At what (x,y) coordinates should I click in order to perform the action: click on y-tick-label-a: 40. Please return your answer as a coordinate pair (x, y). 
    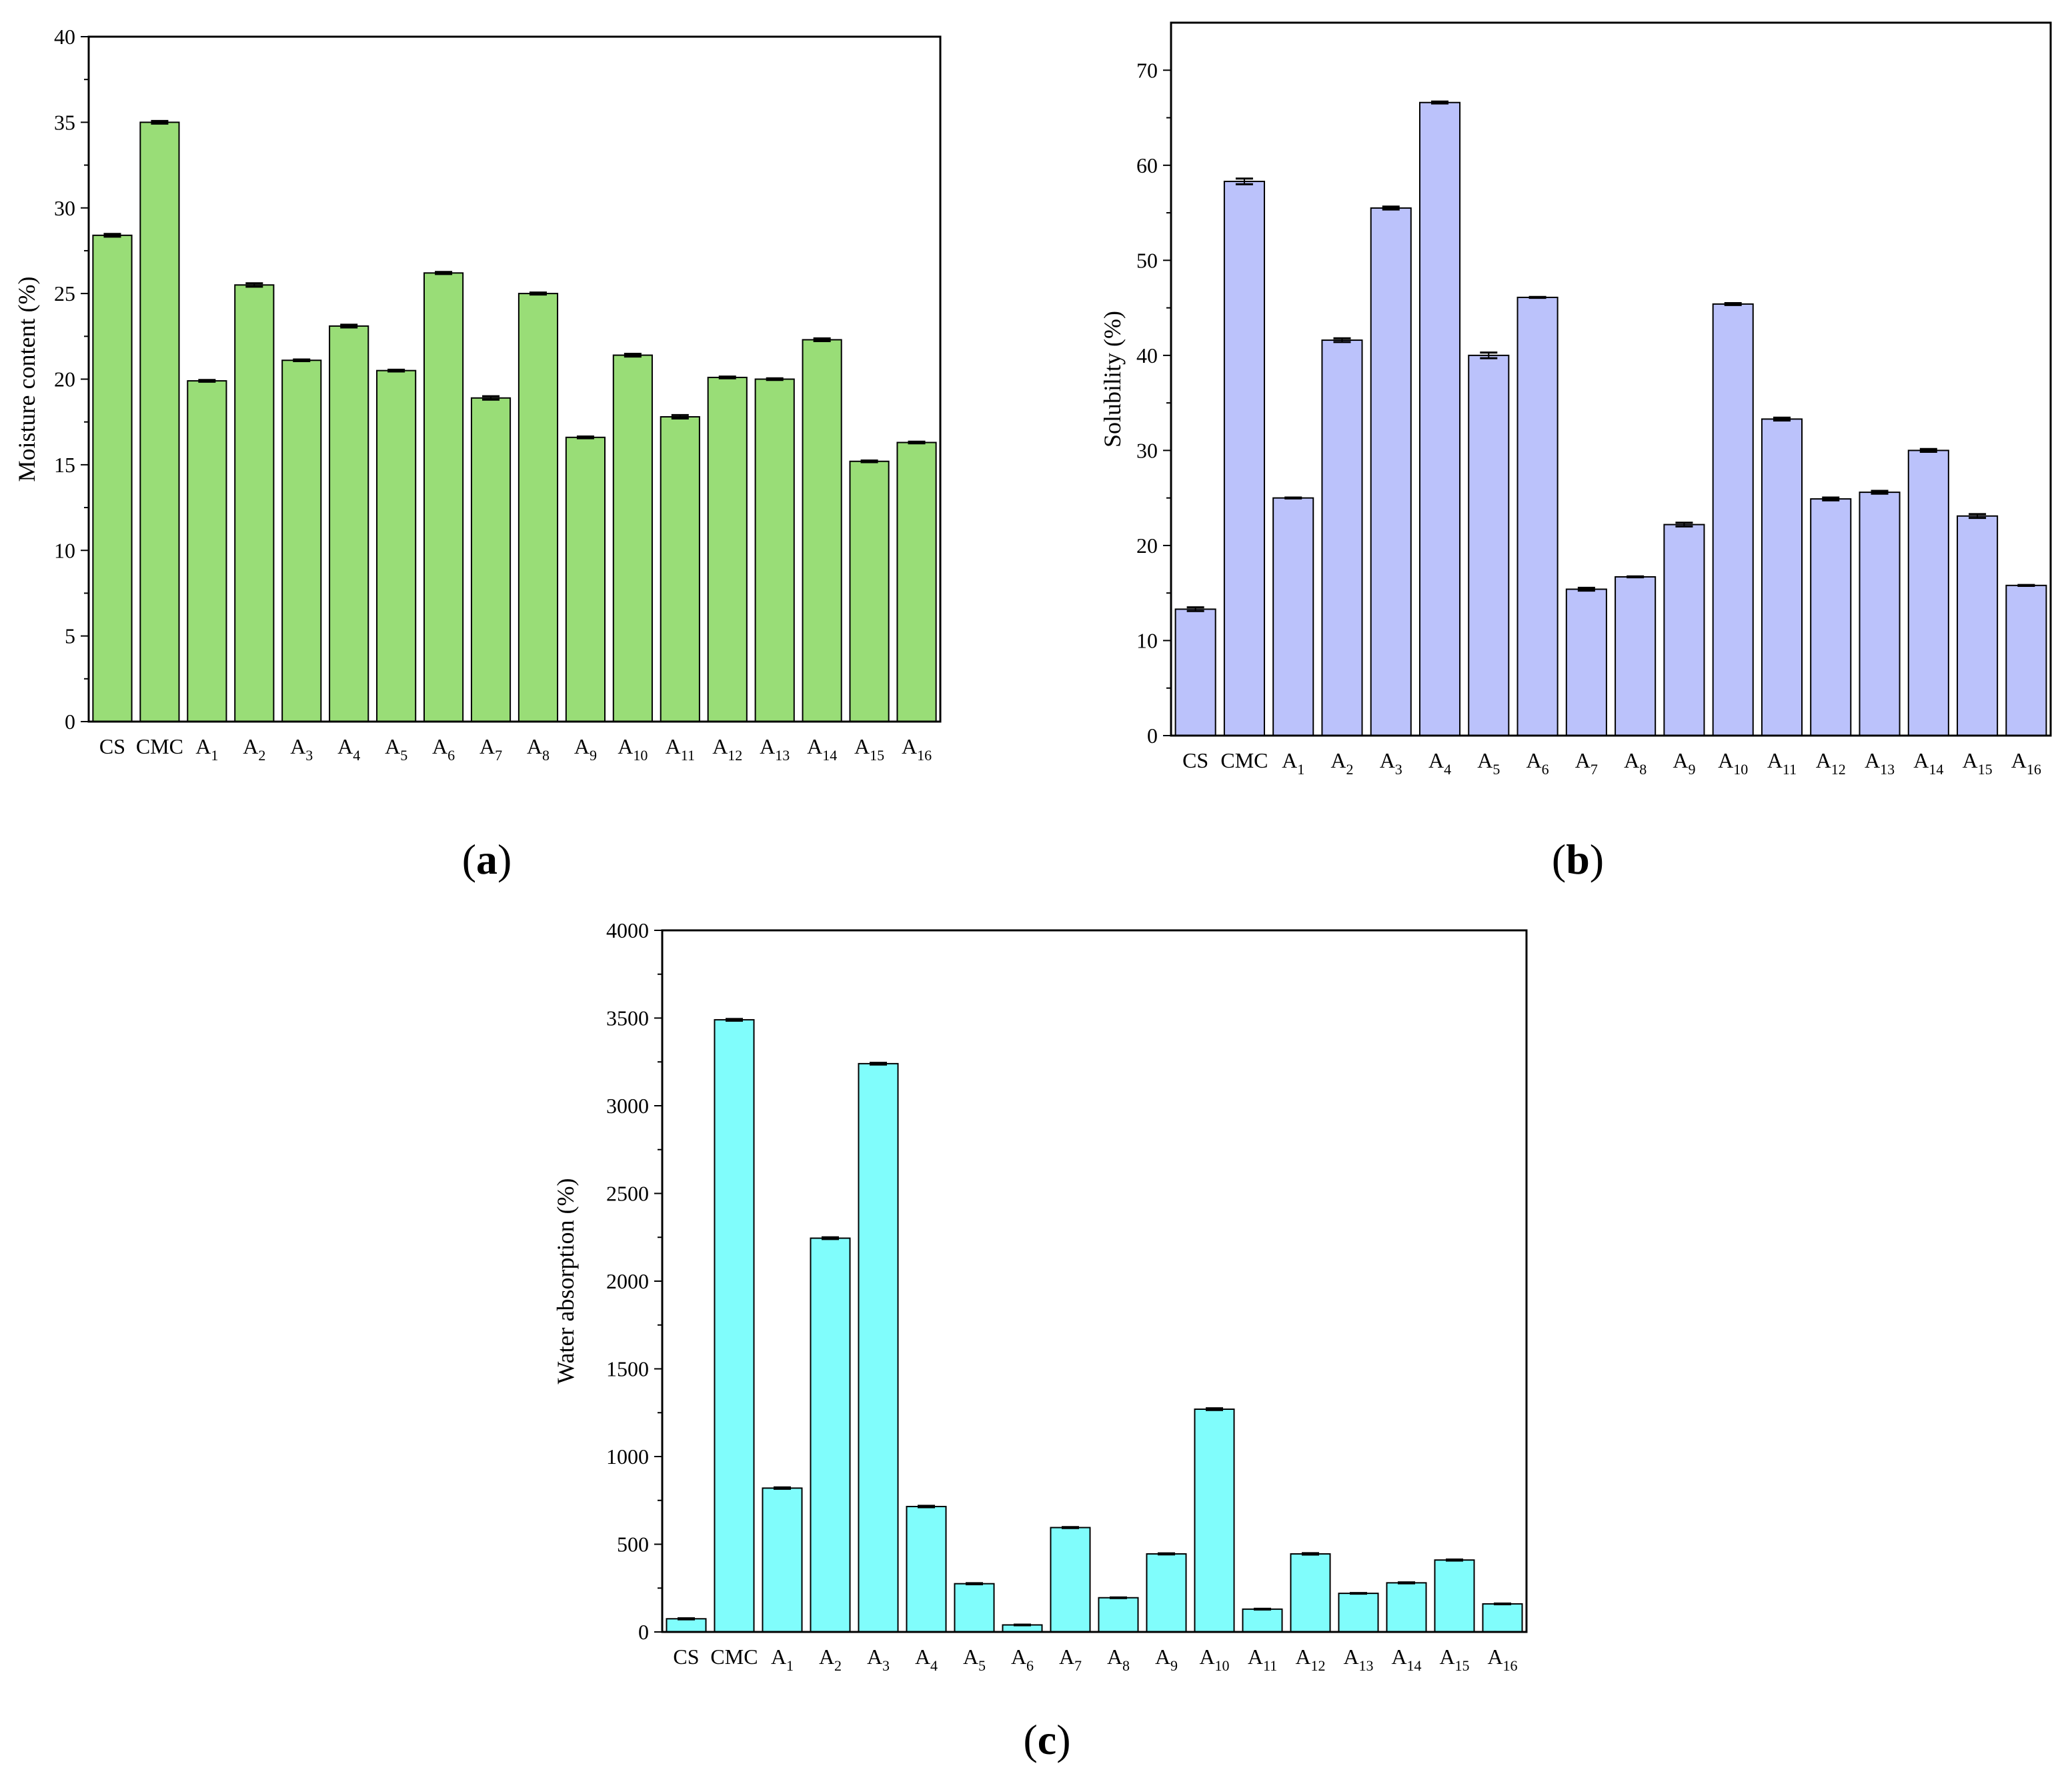
    Looking at the image, I should click on (64, 37).